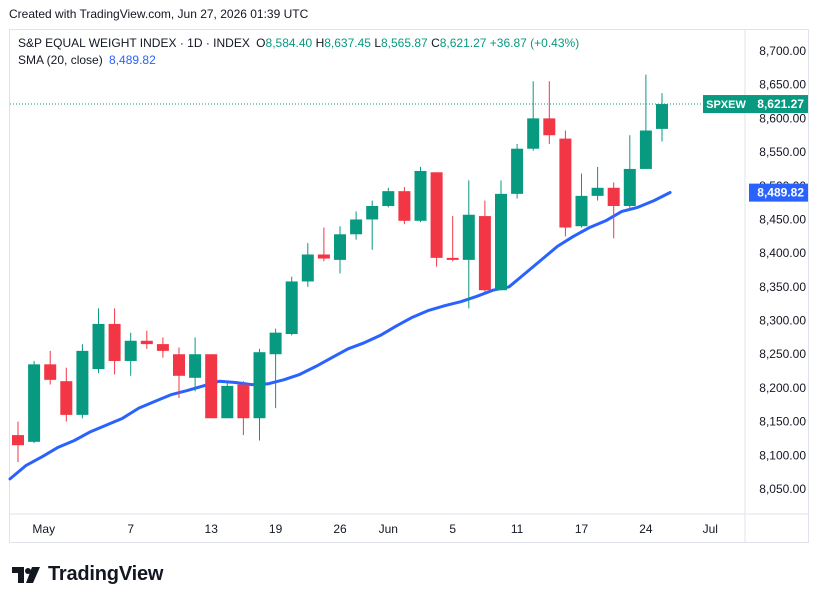 The image size is (822, 604). Describe the element at coordinates (377, 43) in the screenshot. I see `legend-l-label: L` at that location.